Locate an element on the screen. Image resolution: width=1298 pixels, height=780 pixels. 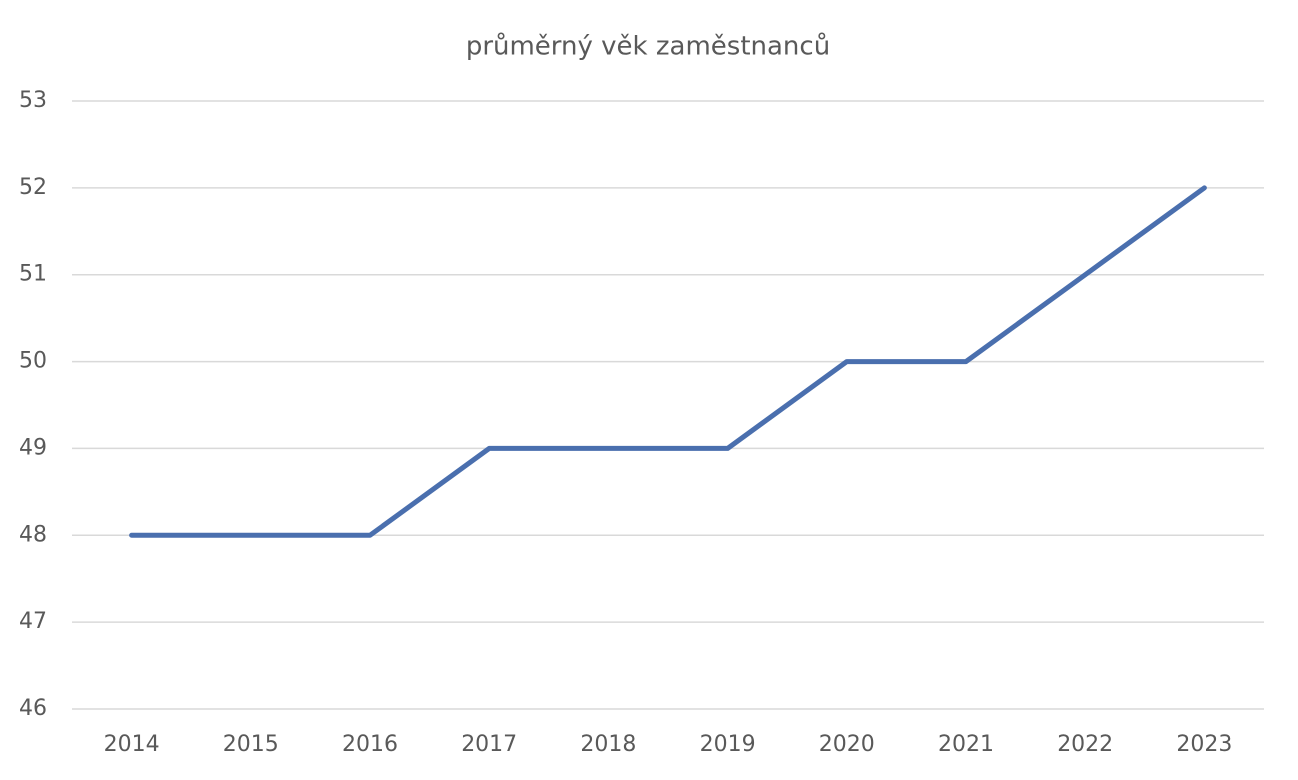
y-tick-label: 51 is located at coordinates (33, 274).